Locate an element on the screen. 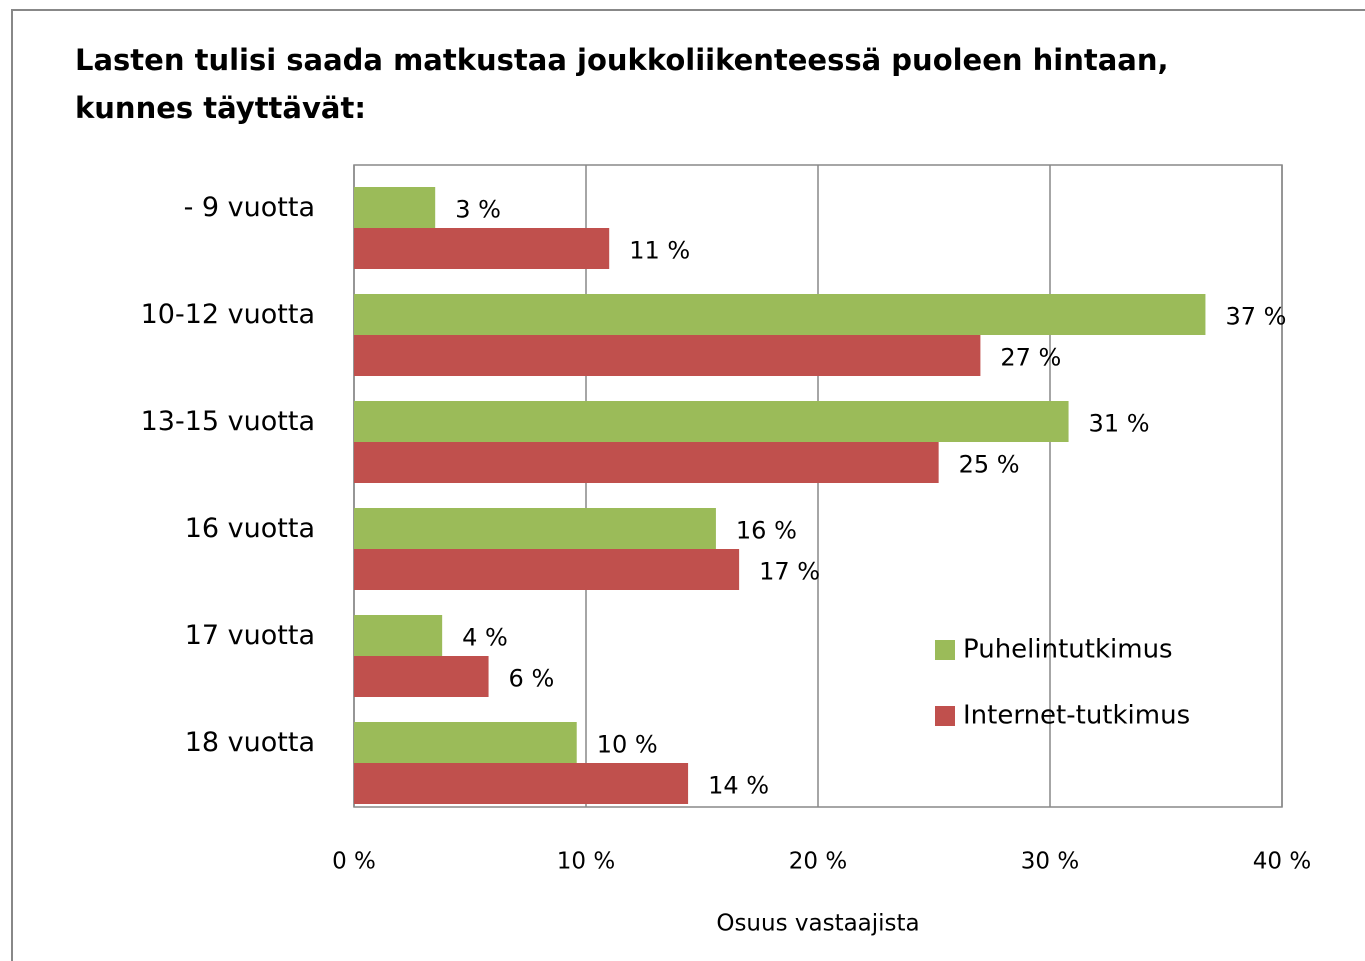  data-label: 6 % is located at coordinates (532, 679).